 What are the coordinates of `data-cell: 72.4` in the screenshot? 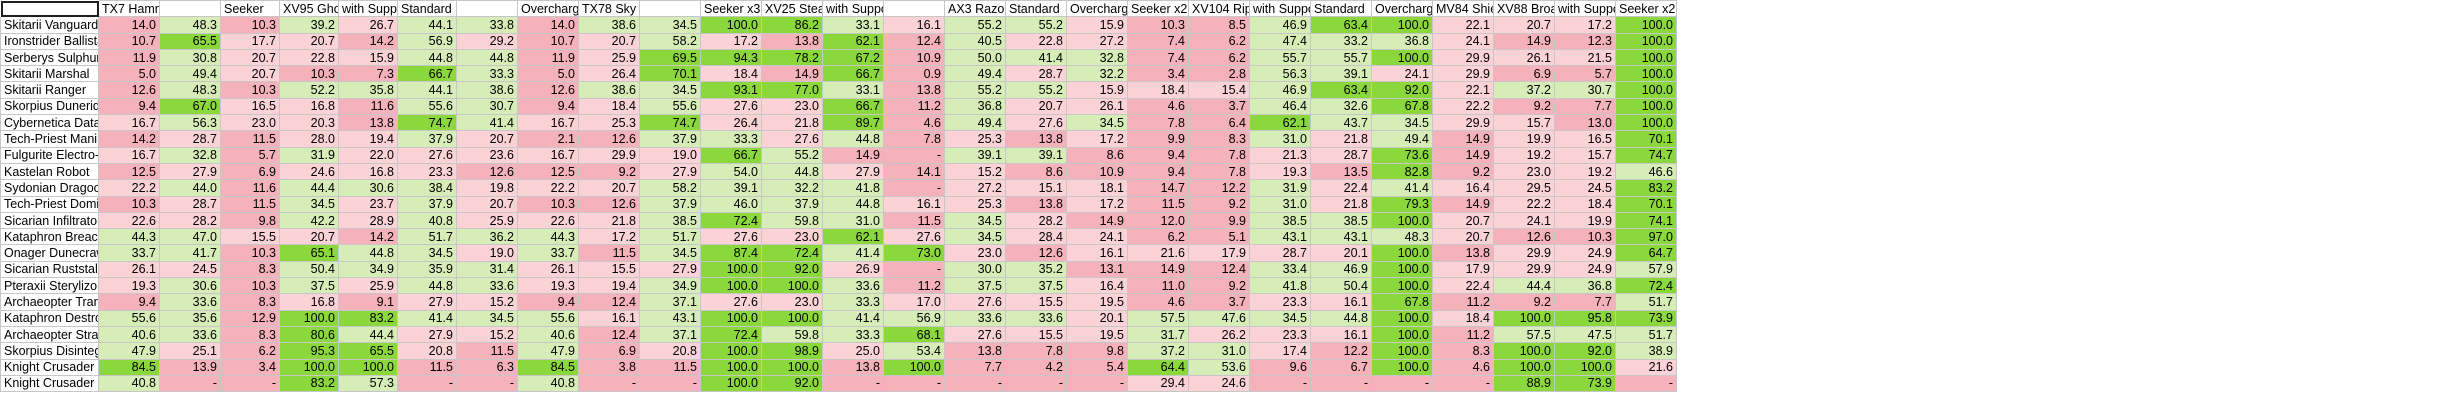 It's located at (1646, 286).